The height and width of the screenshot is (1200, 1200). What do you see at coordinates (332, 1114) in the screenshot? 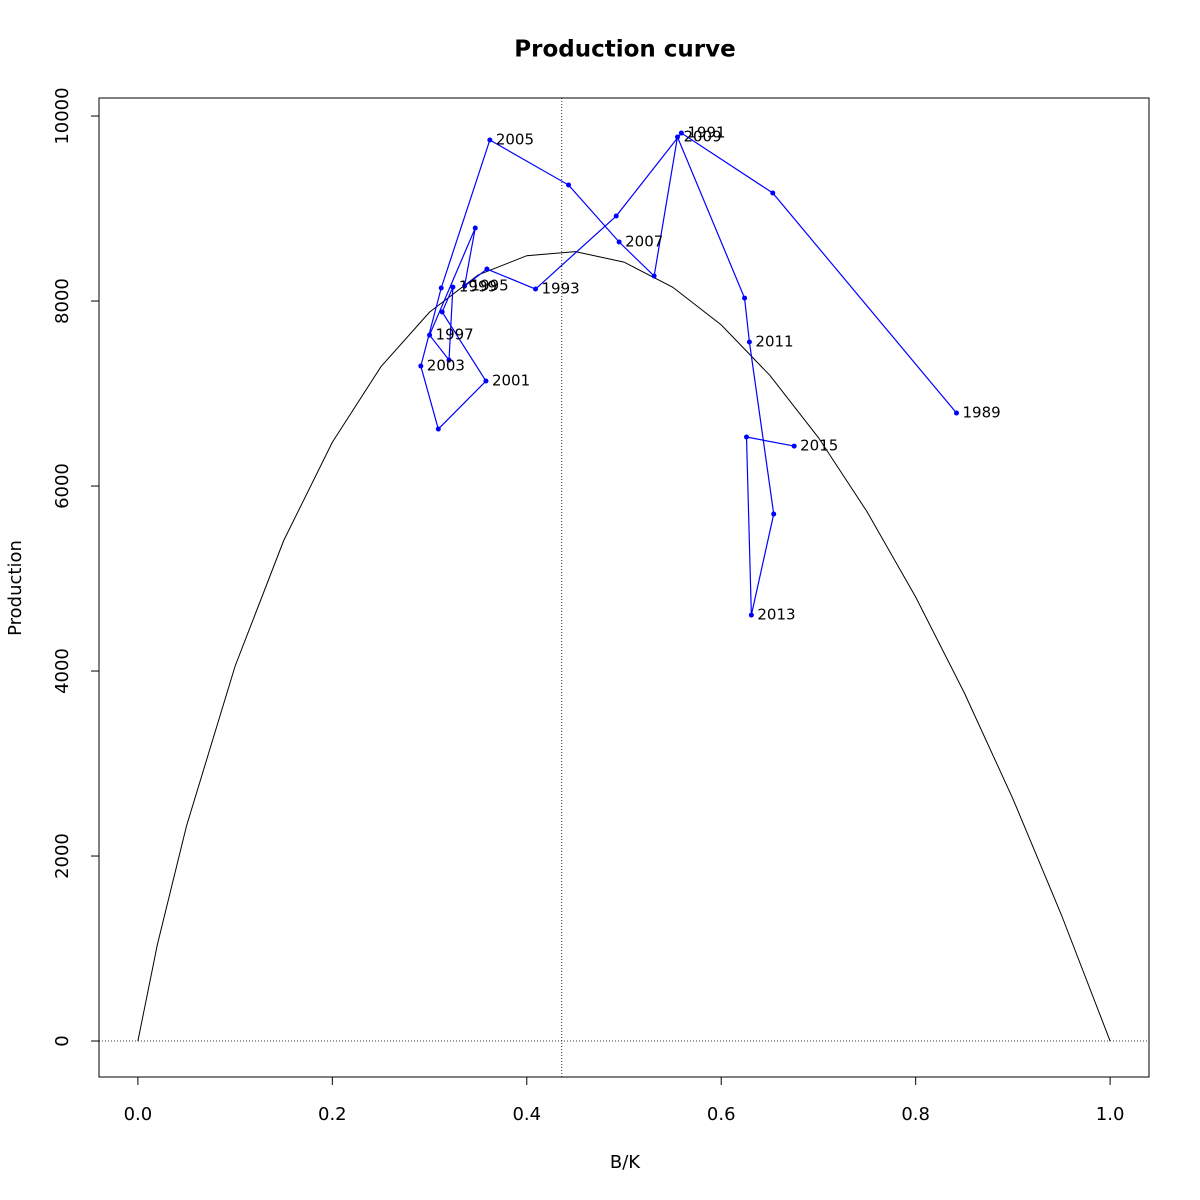
I see `x-tick-label: 0.2` at bounding box center [332, 1114].